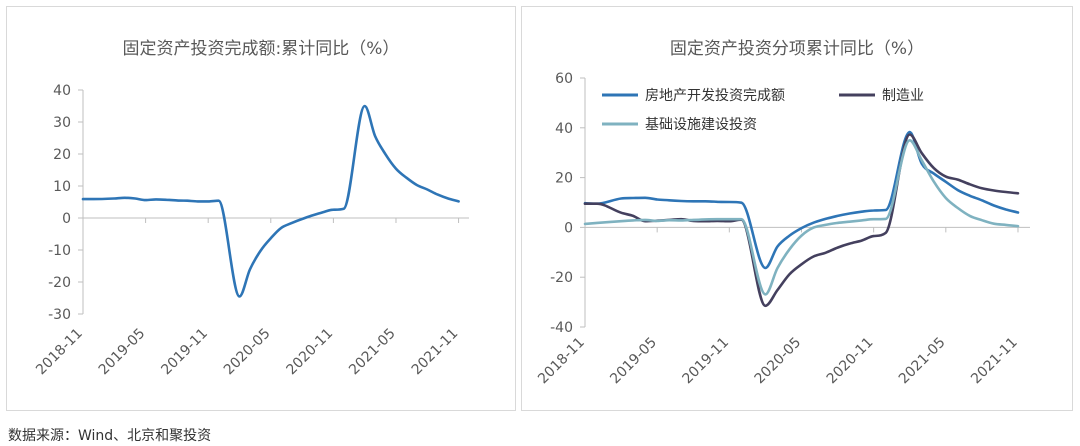  Describe the element at coordinates (564, 79) in the screenshot. I see `y-tick-label: 60` at that location.